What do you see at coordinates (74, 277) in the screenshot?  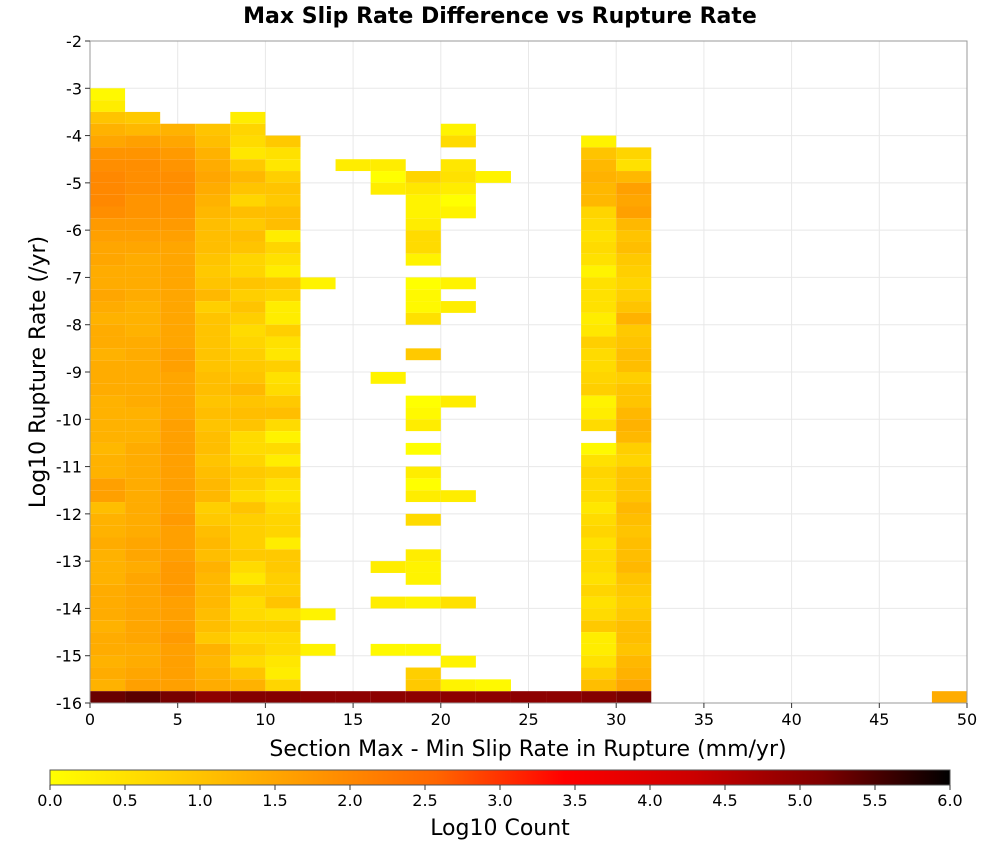 I see `y-tick-label: -7` at bounding box center [74, 277].